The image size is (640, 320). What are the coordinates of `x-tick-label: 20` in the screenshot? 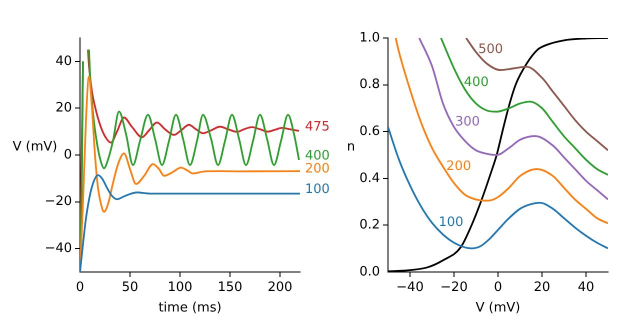 It's located at (542, 288).